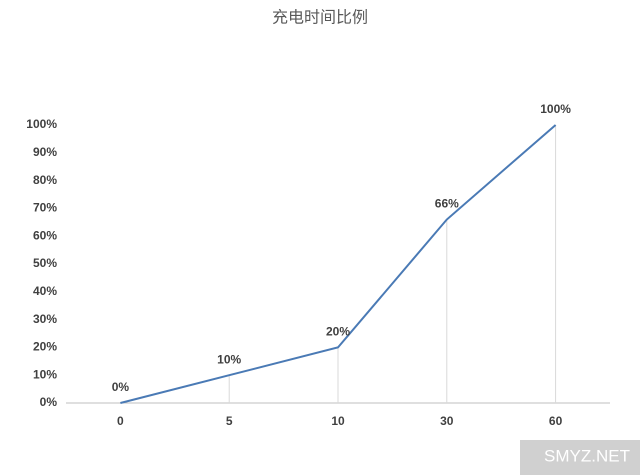 The height and width of the screenshot is (475, 640). What do you see at coordinates (45, 347) in the screenshot?
I see `y-tick-label: 20%` at bounding box center [45, 347].